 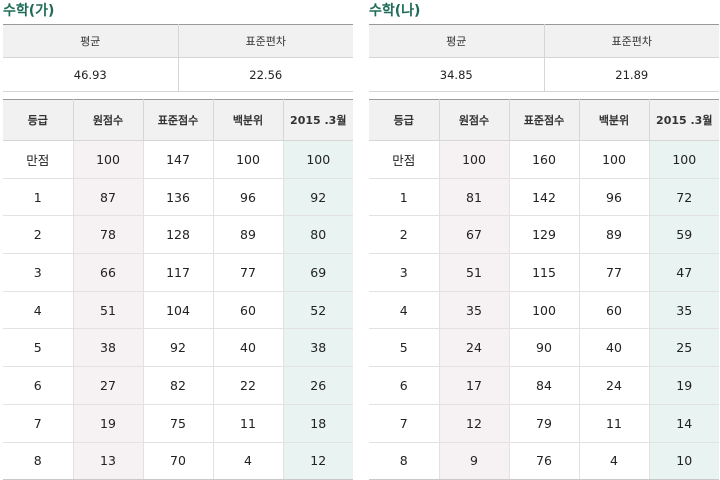 What do you see at coordinates (317, 159) in the screenshot?
I see `march-2015-cell: 100` at bounding box center [317, 159].